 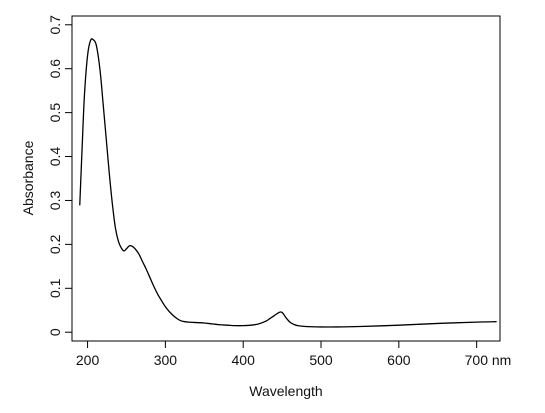 I want to click on x-axis-label: Wavelength, so click(x=285, y=391).